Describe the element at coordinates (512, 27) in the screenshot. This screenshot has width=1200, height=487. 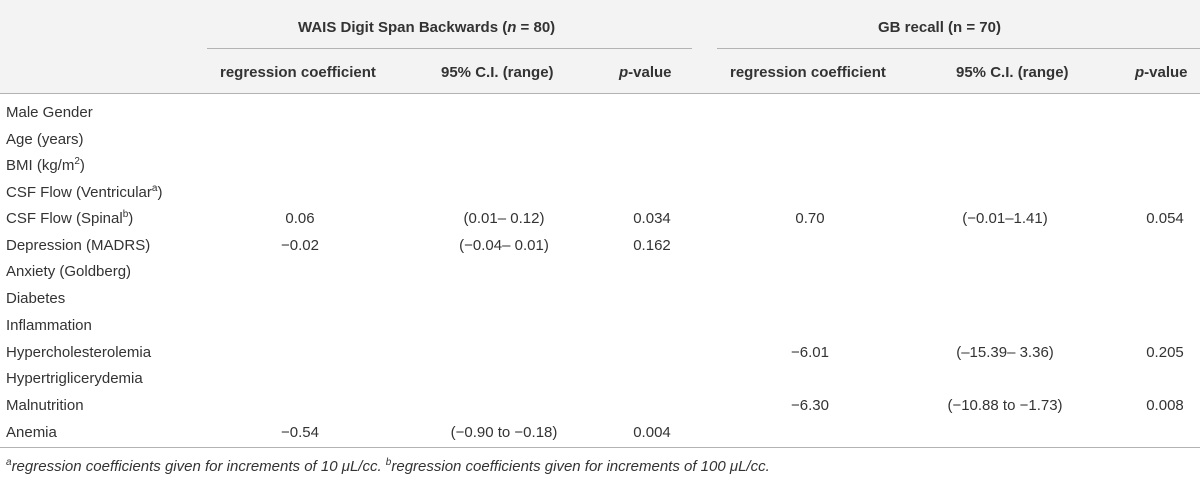
I see `group-title-wais-n: n` at that location.